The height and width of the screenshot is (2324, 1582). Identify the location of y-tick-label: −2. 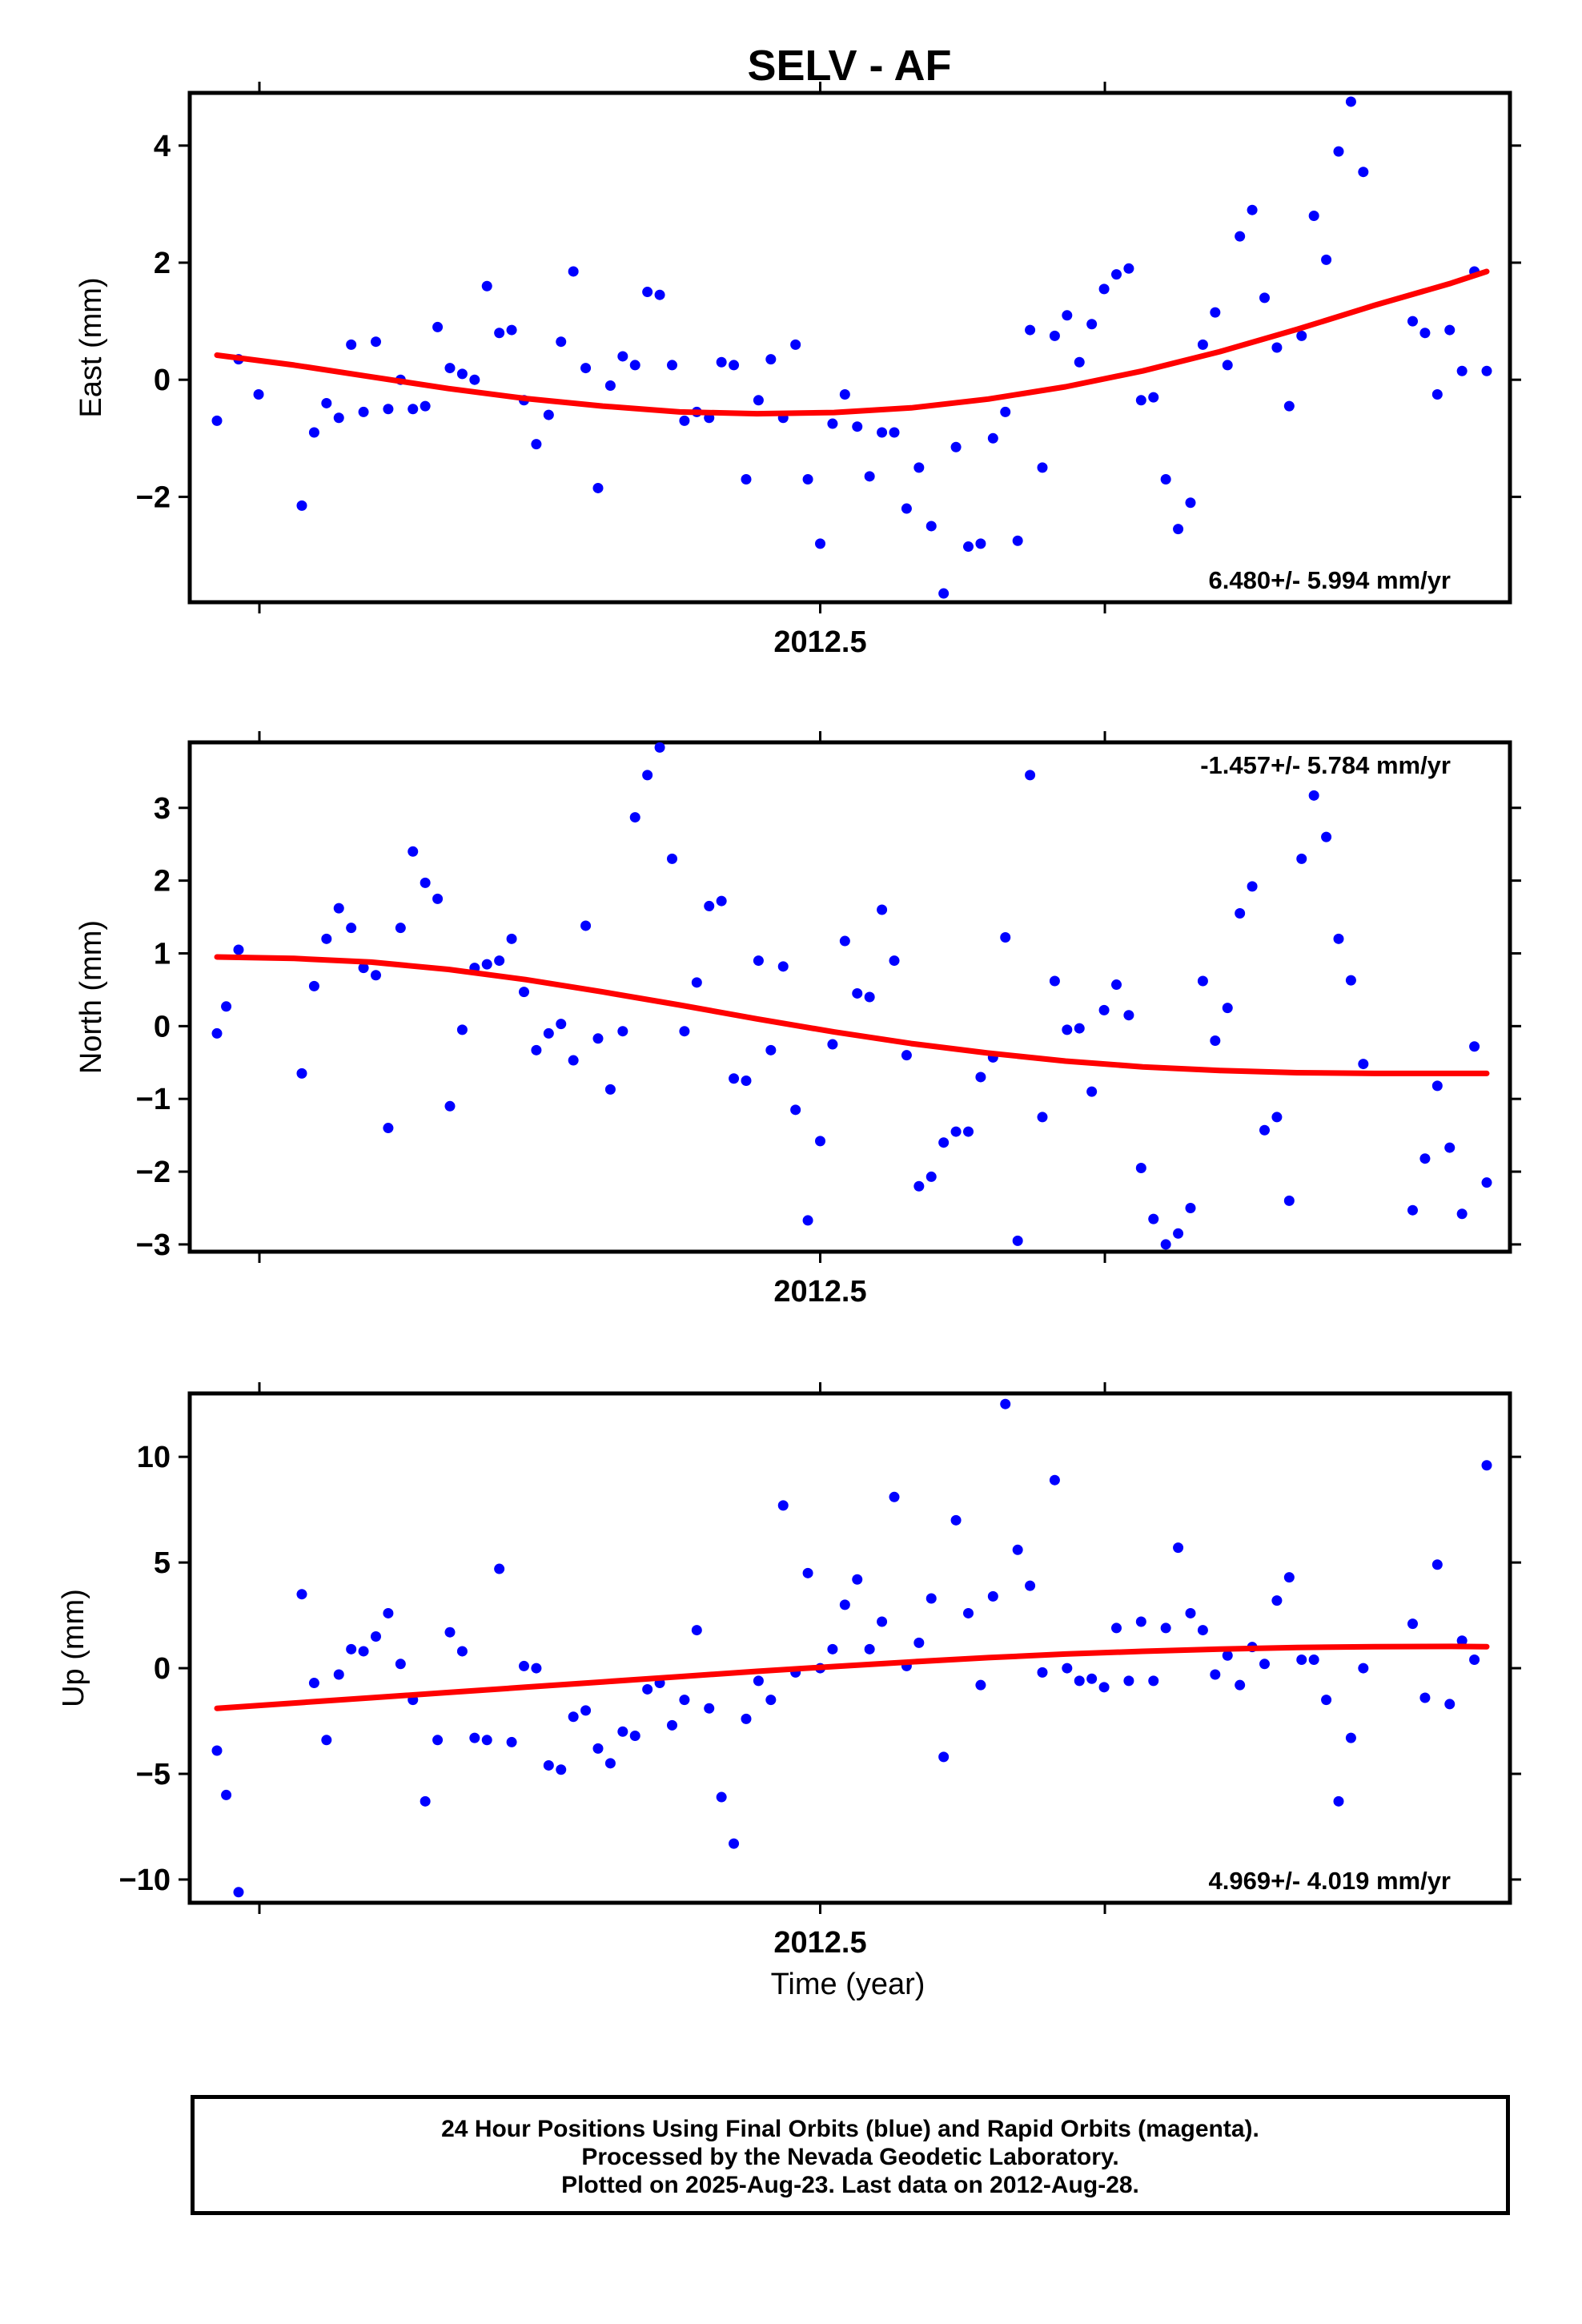
(154, 1173).